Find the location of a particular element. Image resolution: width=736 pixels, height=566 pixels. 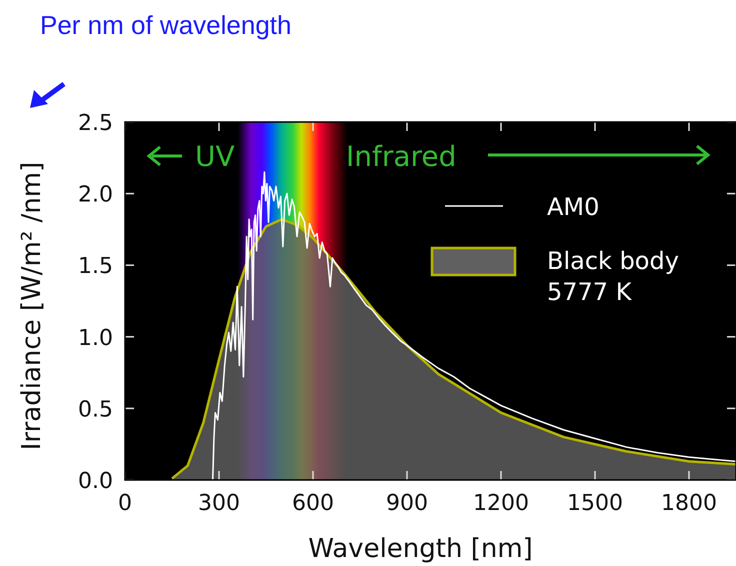

y-tick-label: 1.0 is located at coordinates (95, 338).